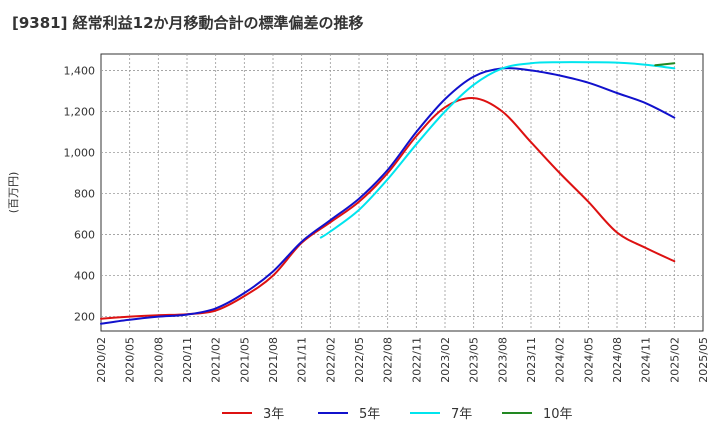  I want to click on y-tick-label: 1,200, so click(80, 111).